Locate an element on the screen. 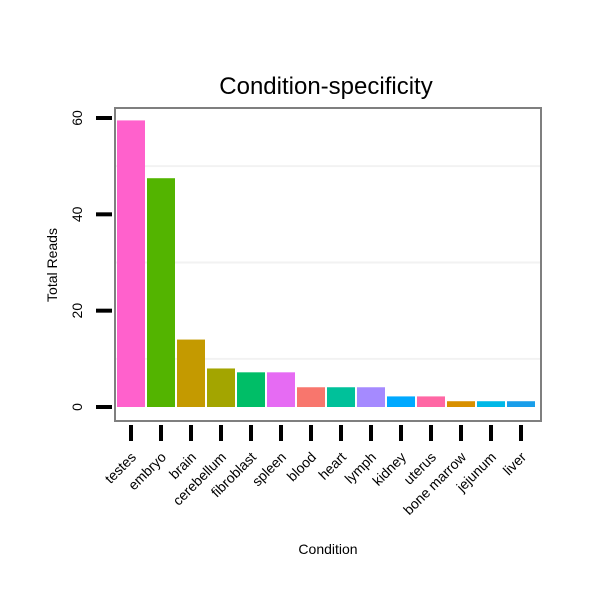 This screenshot has height=600, width=600. bar-brain is located at coordinates (191, 373).